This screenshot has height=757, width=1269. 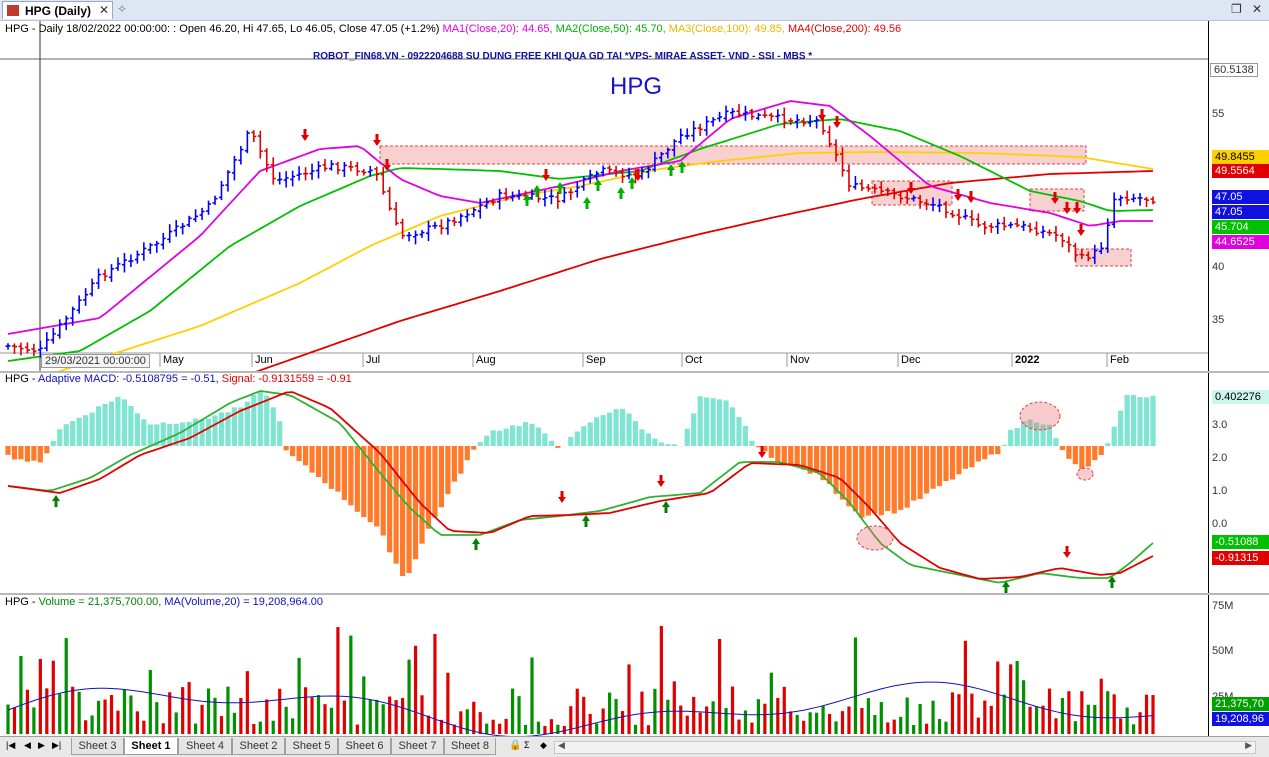 I want to click on month-label: Nov, so click(x=800, y=360).